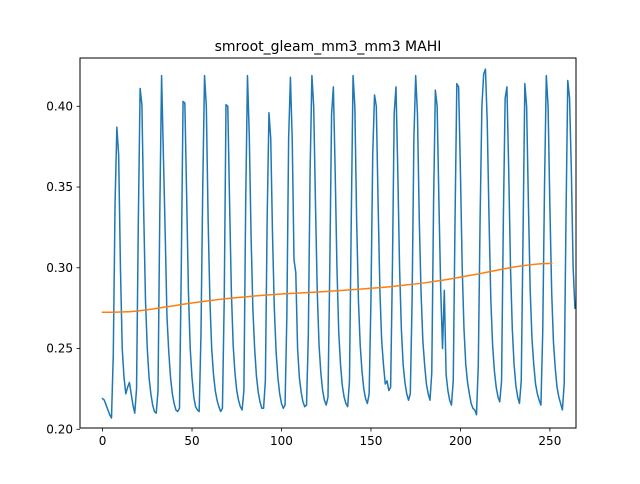 This screenshot has height=484, width=640. Describe the element at coordinates (281, 441) in the screenshot. I see `x-tick-label: 100` at that location.